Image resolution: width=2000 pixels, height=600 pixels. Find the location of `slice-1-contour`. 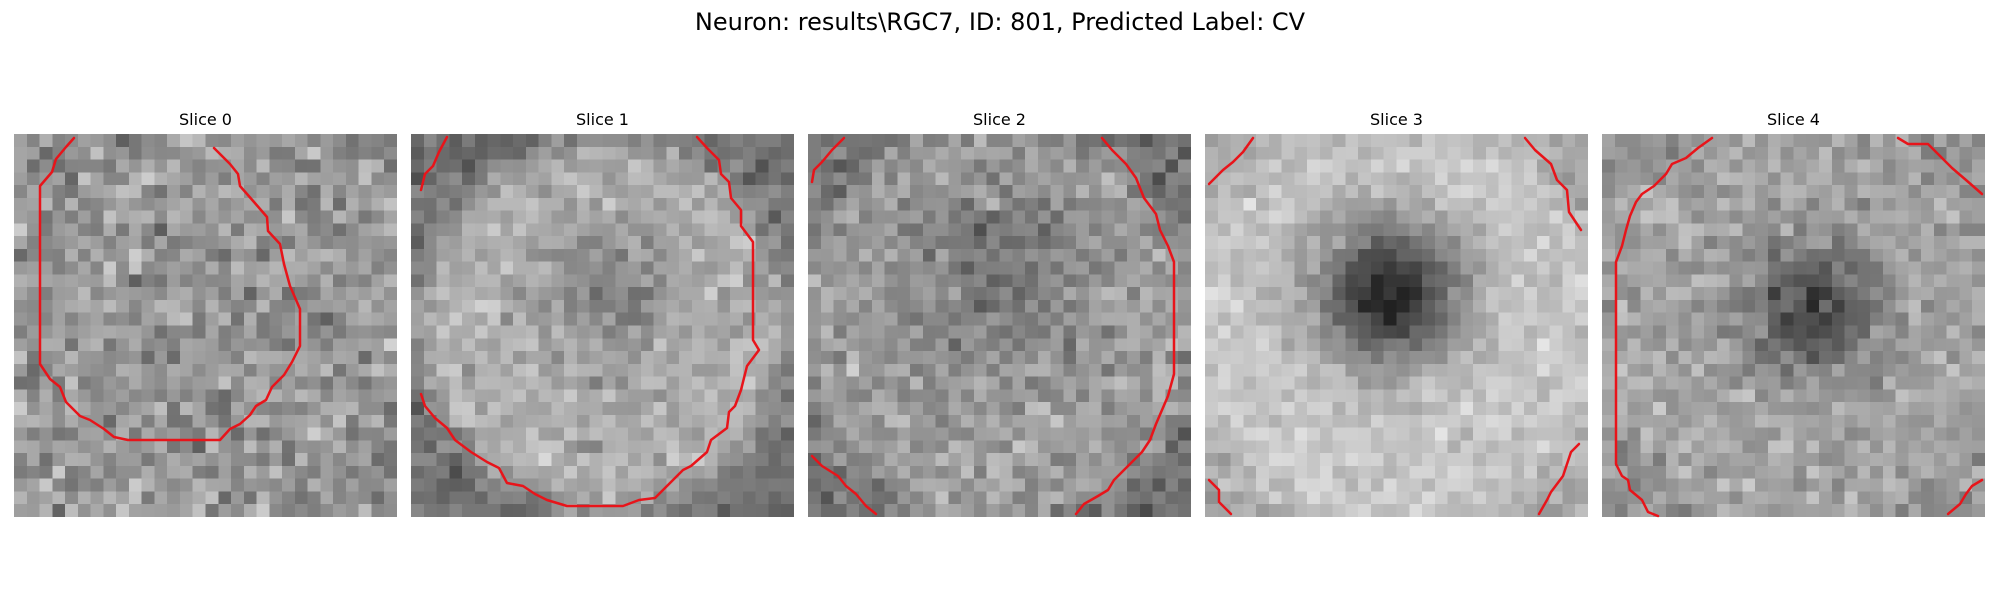

slice-1-contour is located at coordinates (590, 321).